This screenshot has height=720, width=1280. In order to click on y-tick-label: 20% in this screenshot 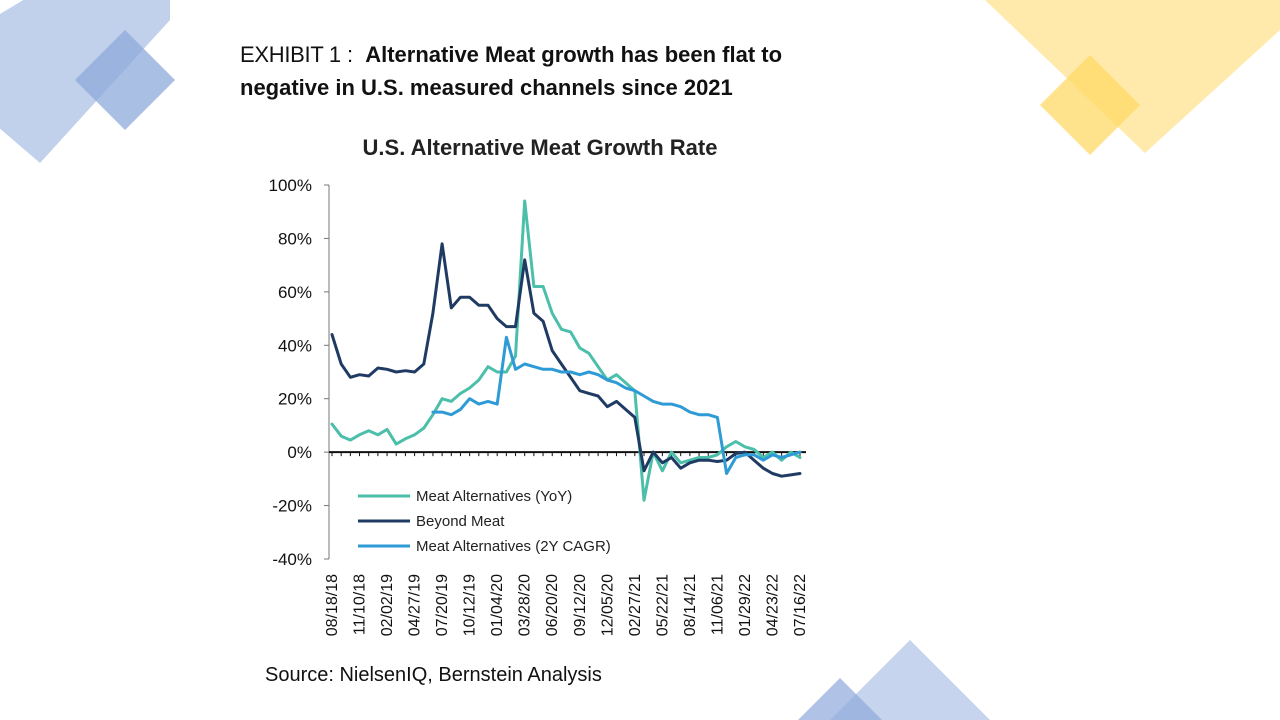, I will do `click(295, 399)`.